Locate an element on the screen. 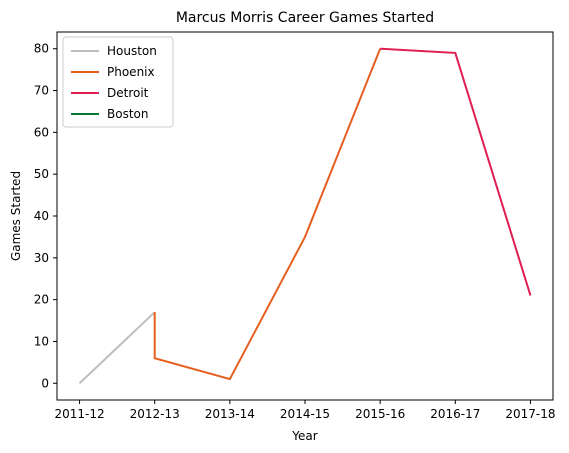 The height and width of the screenshot is (453, 569). legend-label-boston: Boston is located at coordinates (127, 114).